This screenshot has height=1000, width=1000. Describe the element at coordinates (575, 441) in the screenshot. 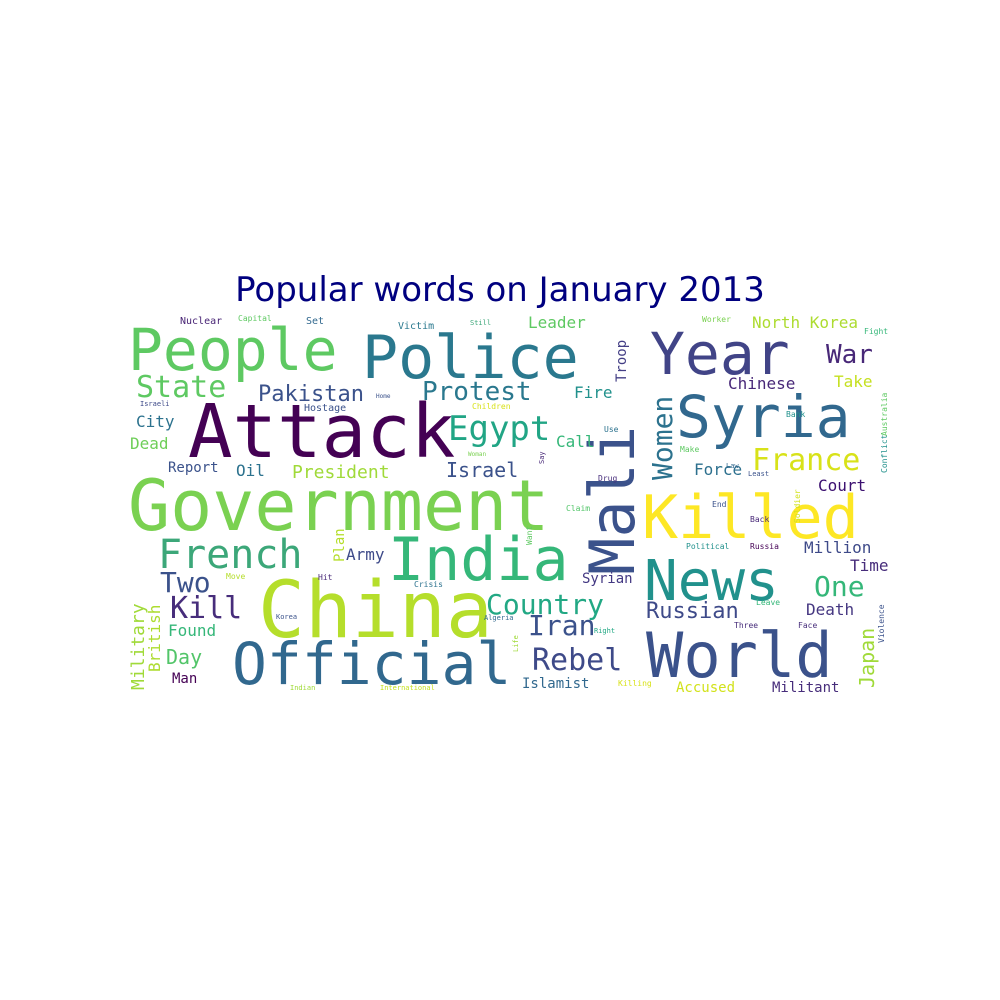

I see `word-call: Call` at that location.